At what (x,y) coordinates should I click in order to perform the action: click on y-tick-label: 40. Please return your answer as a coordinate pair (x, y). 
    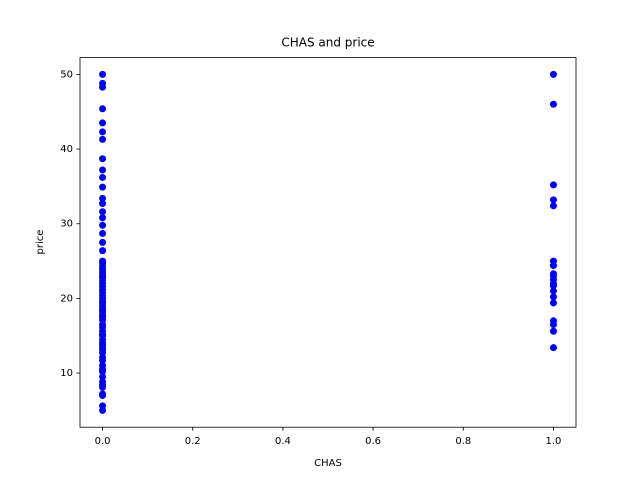
    Looking at the image, I should click on (66, 149).